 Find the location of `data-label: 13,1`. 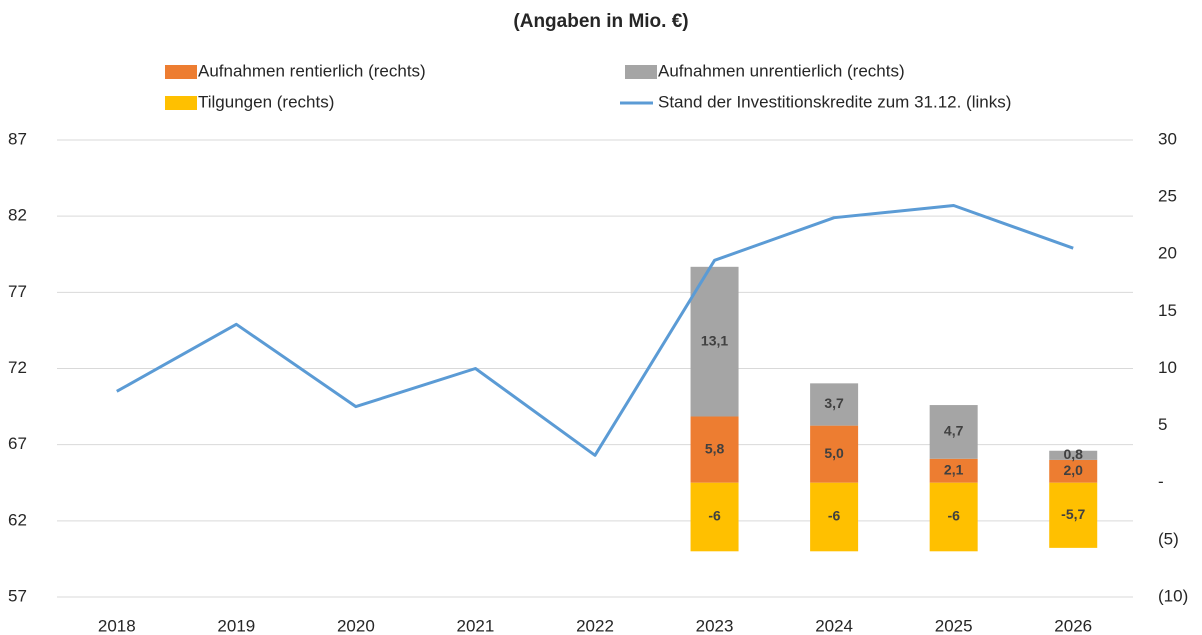

data-label: 13,1 is located at coordinates (714, 340).